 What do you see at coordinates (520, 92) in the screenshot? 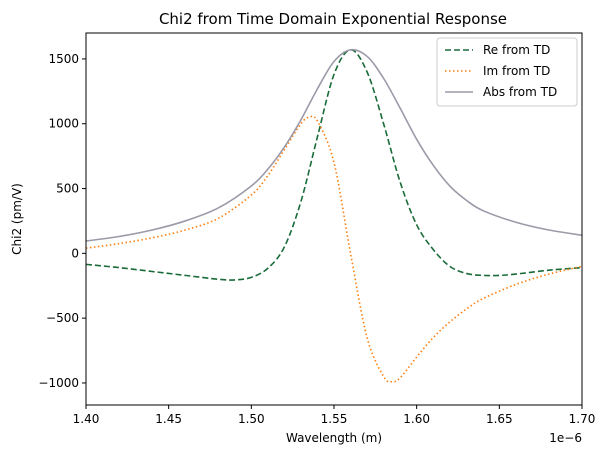
I see `legend-label-2: Abs from TD` at bounding box center [520, 92].